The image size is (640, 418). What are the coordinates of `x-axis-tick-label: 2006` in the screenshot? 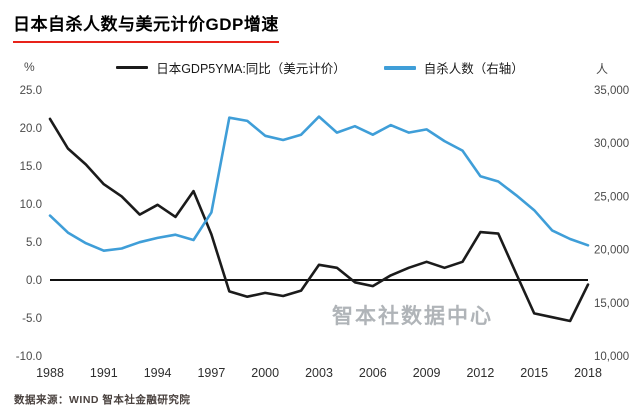 It's located at (373, 373).